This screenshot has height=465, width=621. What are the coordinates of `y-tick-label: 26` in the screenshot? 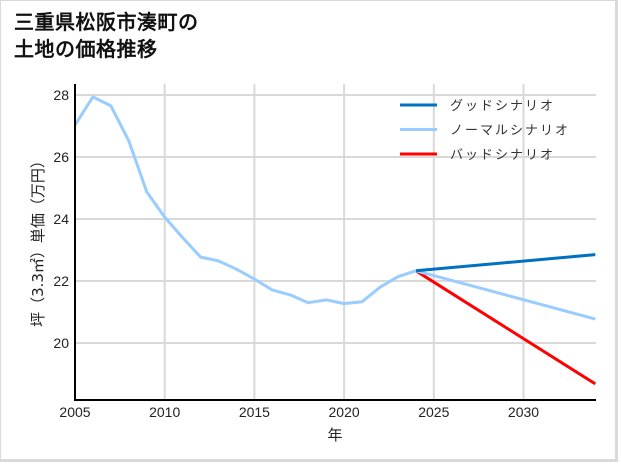 It's located at (61, 157).